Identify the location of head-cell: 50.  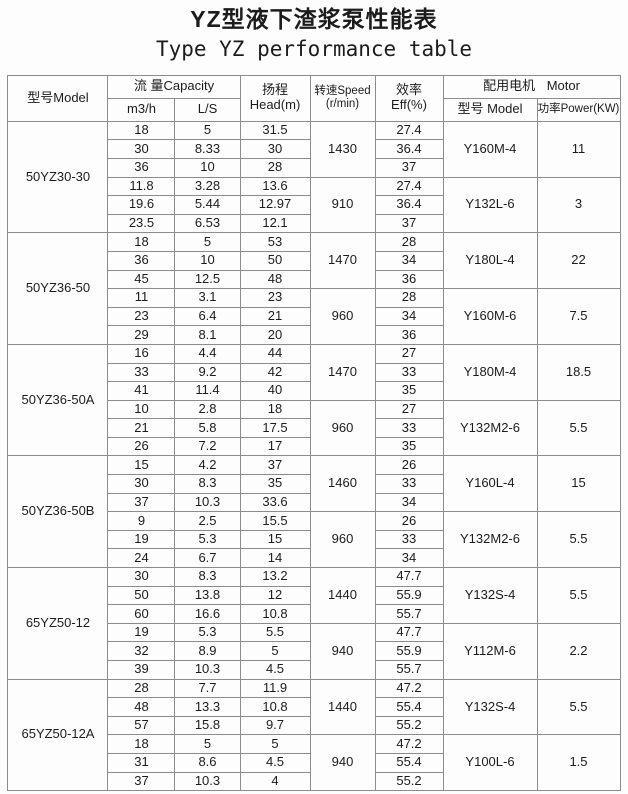
(275, 260).